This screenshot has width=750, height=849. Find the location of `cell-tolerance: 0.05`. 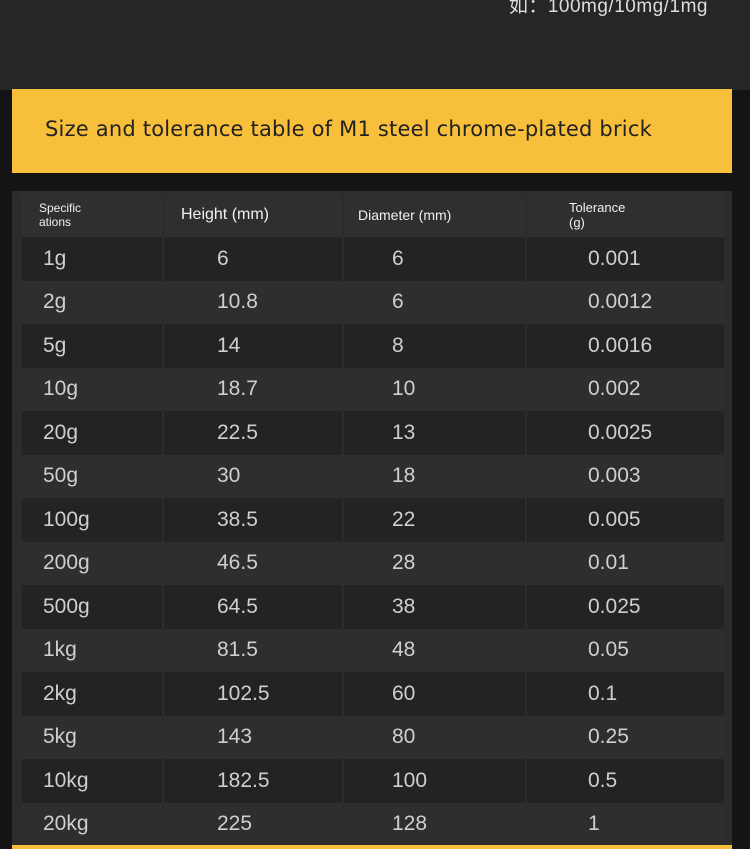

cell-tolerance: 0.05 is located at coordinates (625, 650).